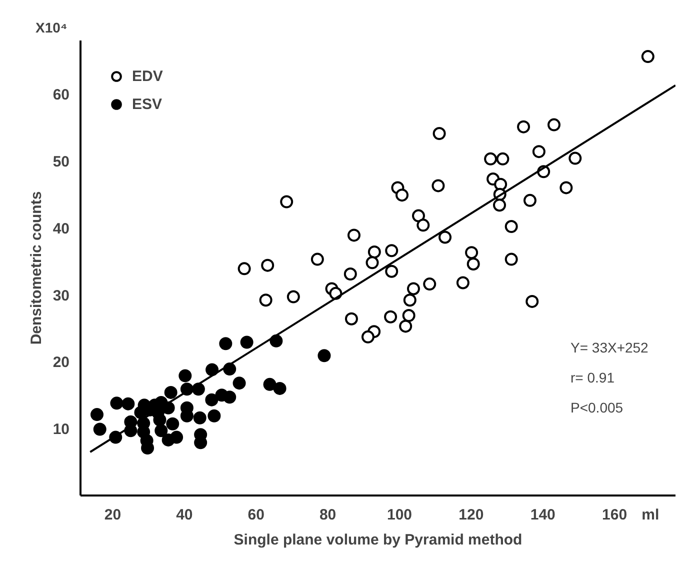 The image size is (696, 571). What do you see at coordinates (113, 515) in the screenshot?
I see `x-tick-label: 20` at bounding box center [113, 515].